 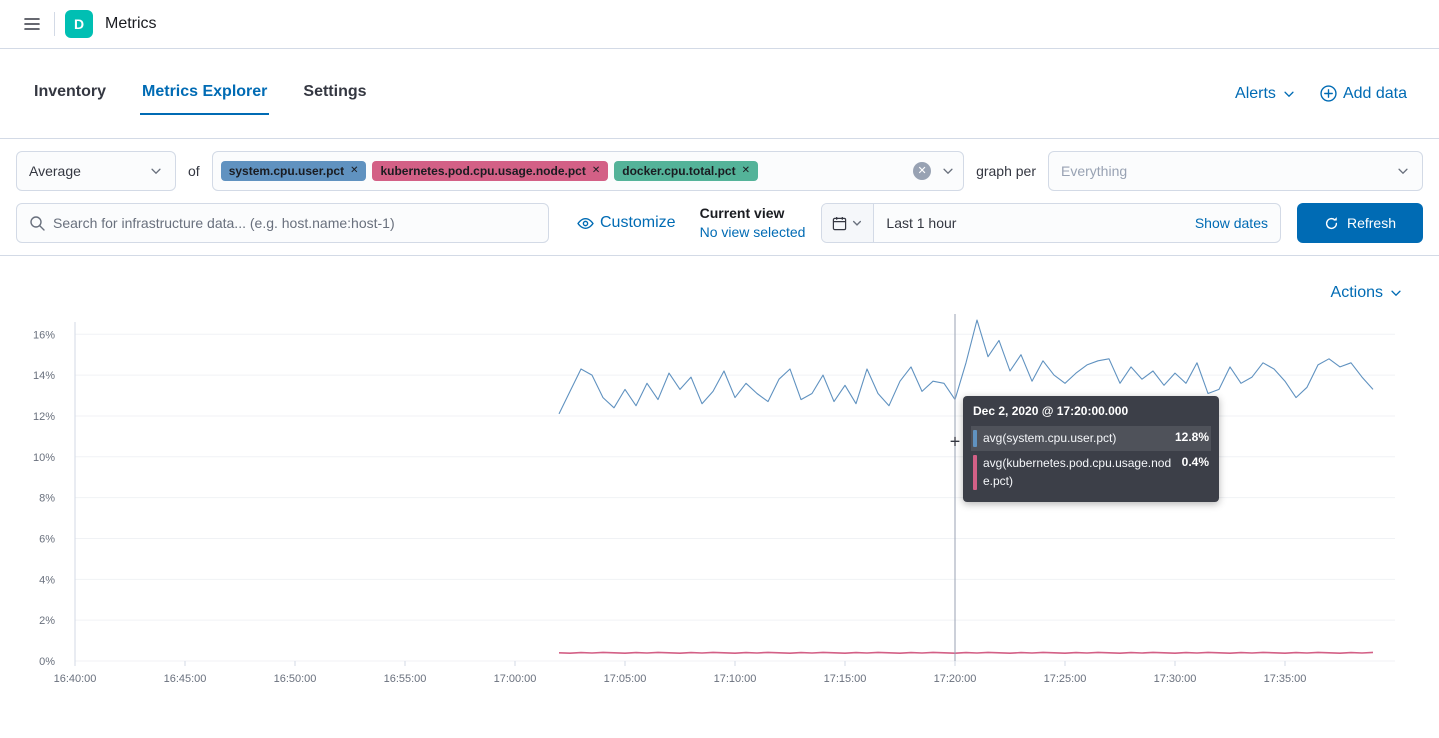 I want to click on tooltip-series-label: avg(system.cpu.user.pct), so click(x=1050, y=438).